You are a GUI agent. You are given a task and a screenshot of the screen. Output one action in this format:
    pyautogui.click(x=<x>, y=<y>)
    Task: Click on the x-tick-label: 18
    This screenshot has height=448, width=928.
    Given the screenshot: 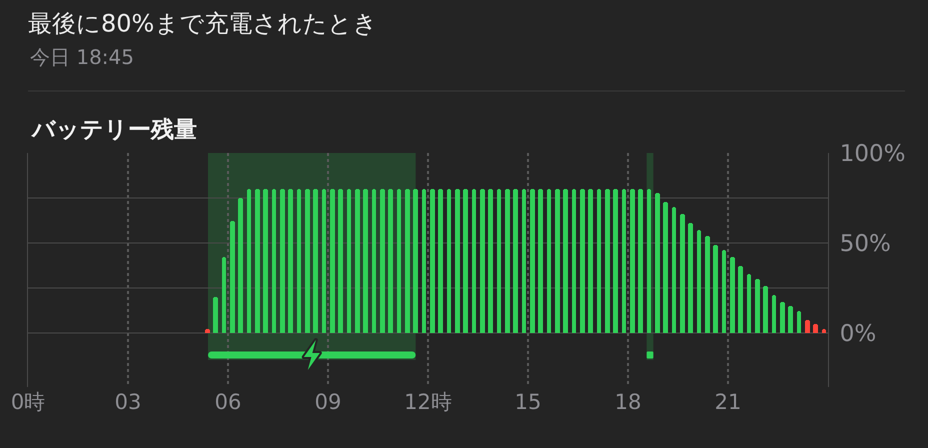 What is the action you would take?
    pyautogui.click(x=628, y=402)
    